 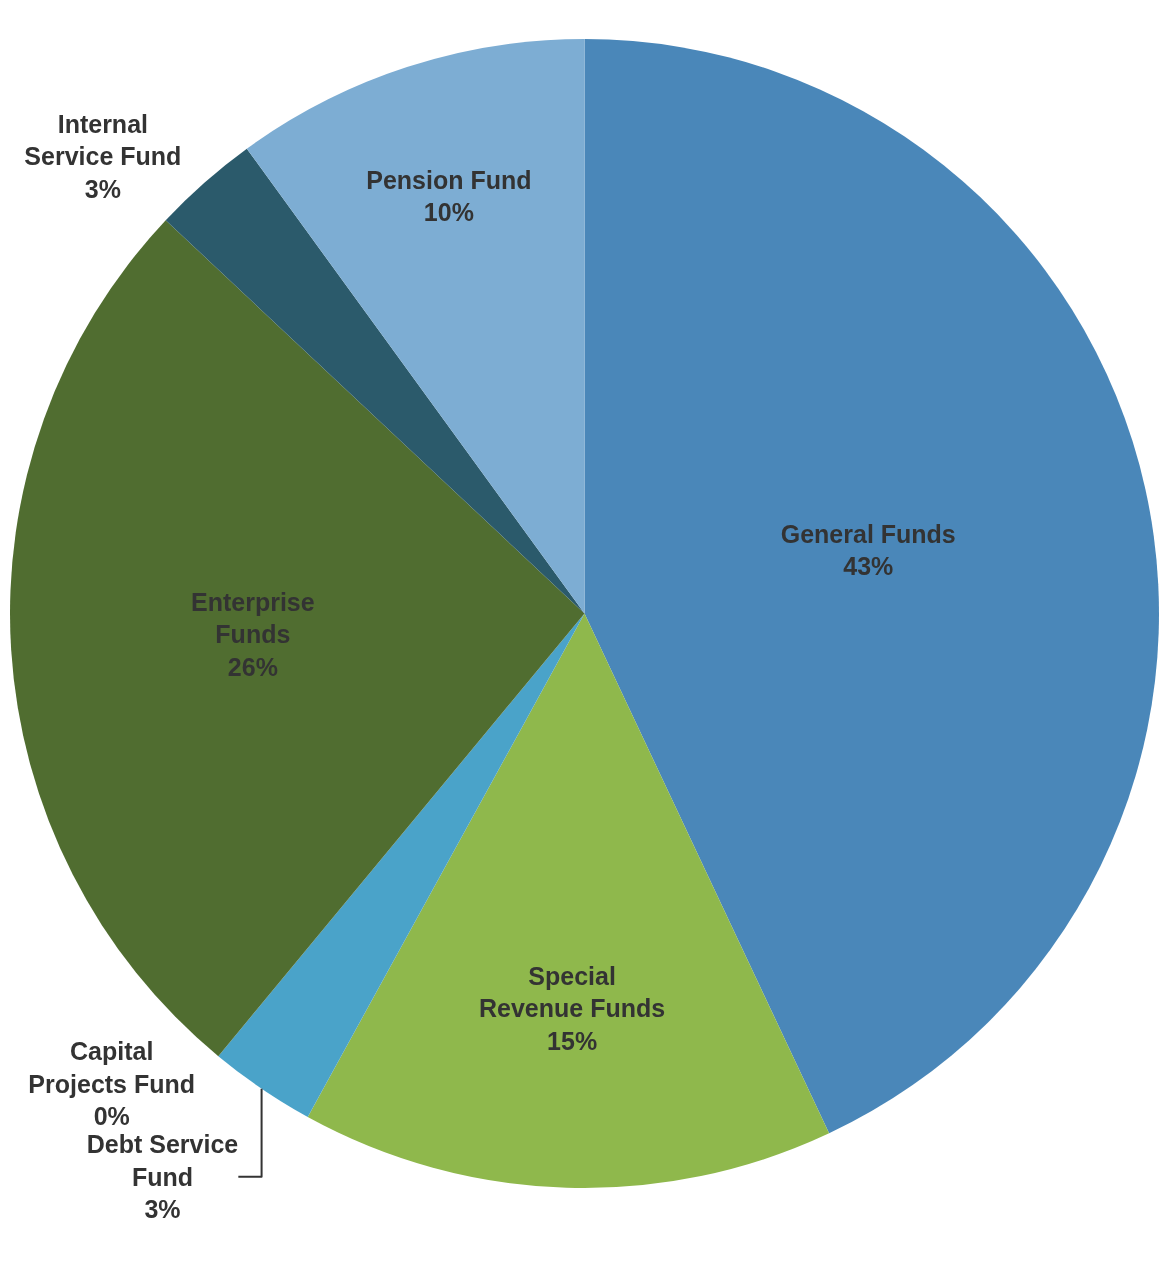 I want to click on text: 0%, so click(x=111, y=1116).